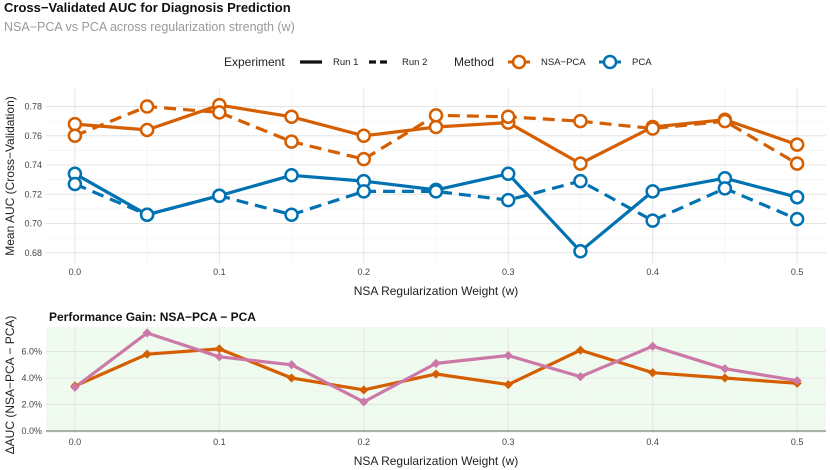 Image resolution: width=830 pixels, height=470 pixels. Describe the element at coordinates (414, 62) in the screenshot. I see `legend-run2-label: Run 2` at that location.